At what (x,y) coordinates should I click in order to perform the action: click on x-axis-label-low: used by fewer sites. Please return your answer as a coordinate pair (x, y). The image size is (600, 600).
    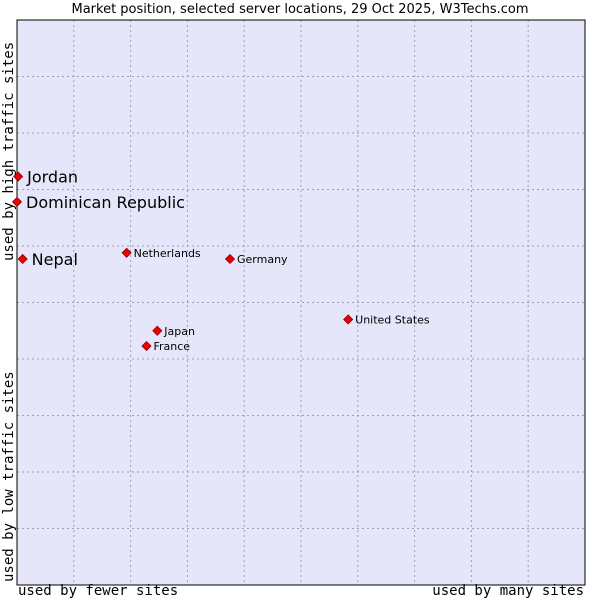
    Looking at the image, I should click on (98, 591).